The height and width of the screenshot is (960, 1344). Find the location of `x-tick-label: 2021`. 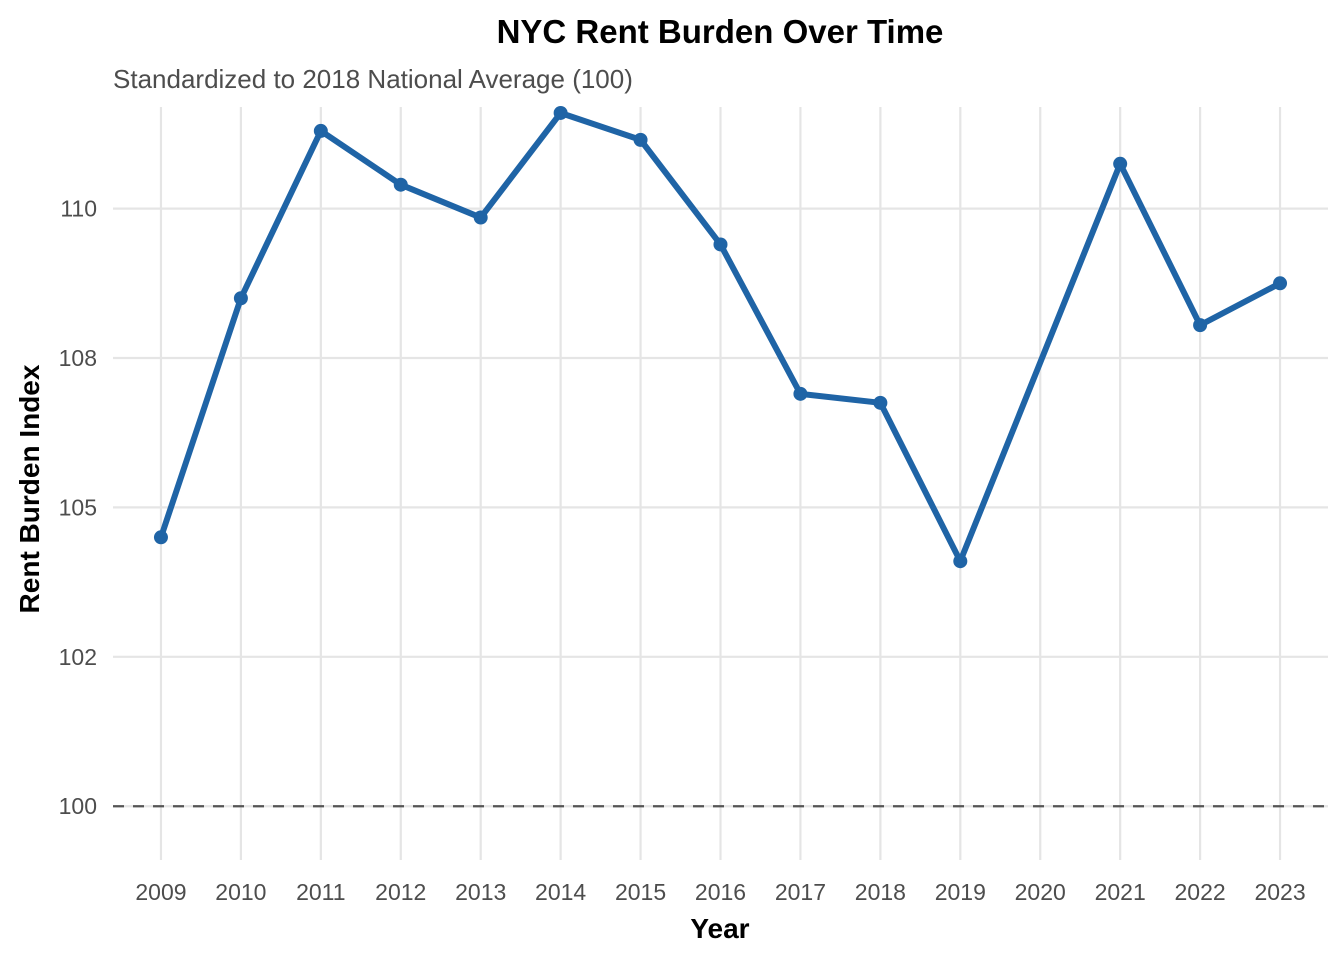

x-tick-label: 2021 is located at coordinates (1120, 892).